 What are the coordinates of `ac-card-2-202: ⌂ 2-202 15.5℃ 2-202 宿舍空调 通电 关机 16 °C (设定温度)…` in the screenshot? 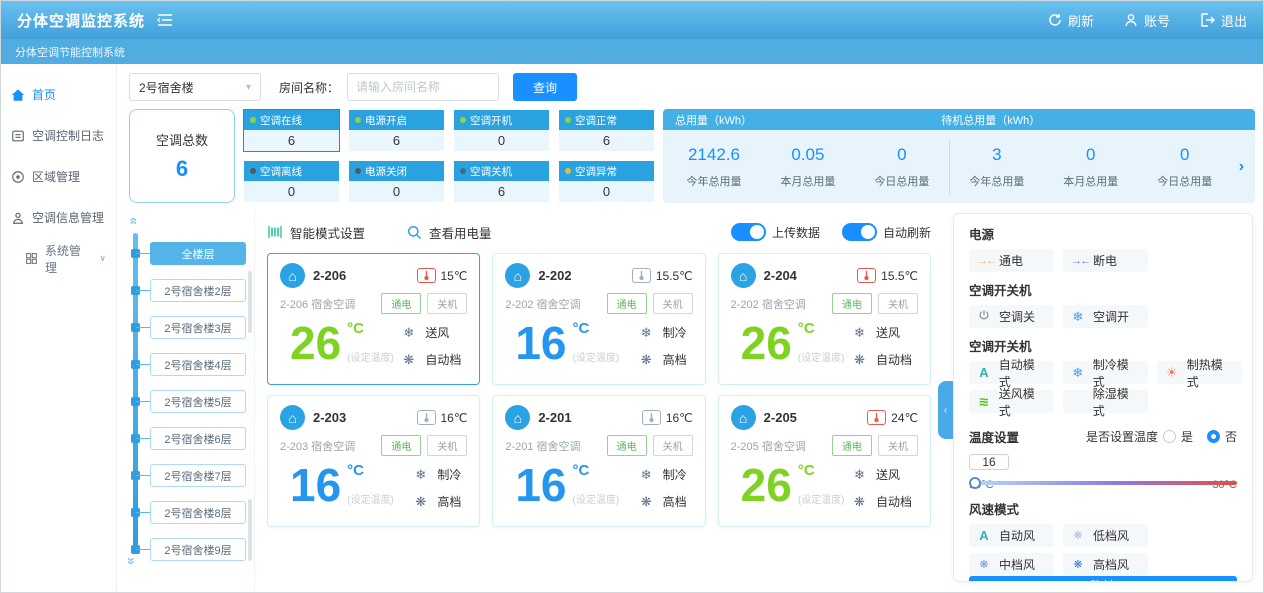 It's located at (599, 319).